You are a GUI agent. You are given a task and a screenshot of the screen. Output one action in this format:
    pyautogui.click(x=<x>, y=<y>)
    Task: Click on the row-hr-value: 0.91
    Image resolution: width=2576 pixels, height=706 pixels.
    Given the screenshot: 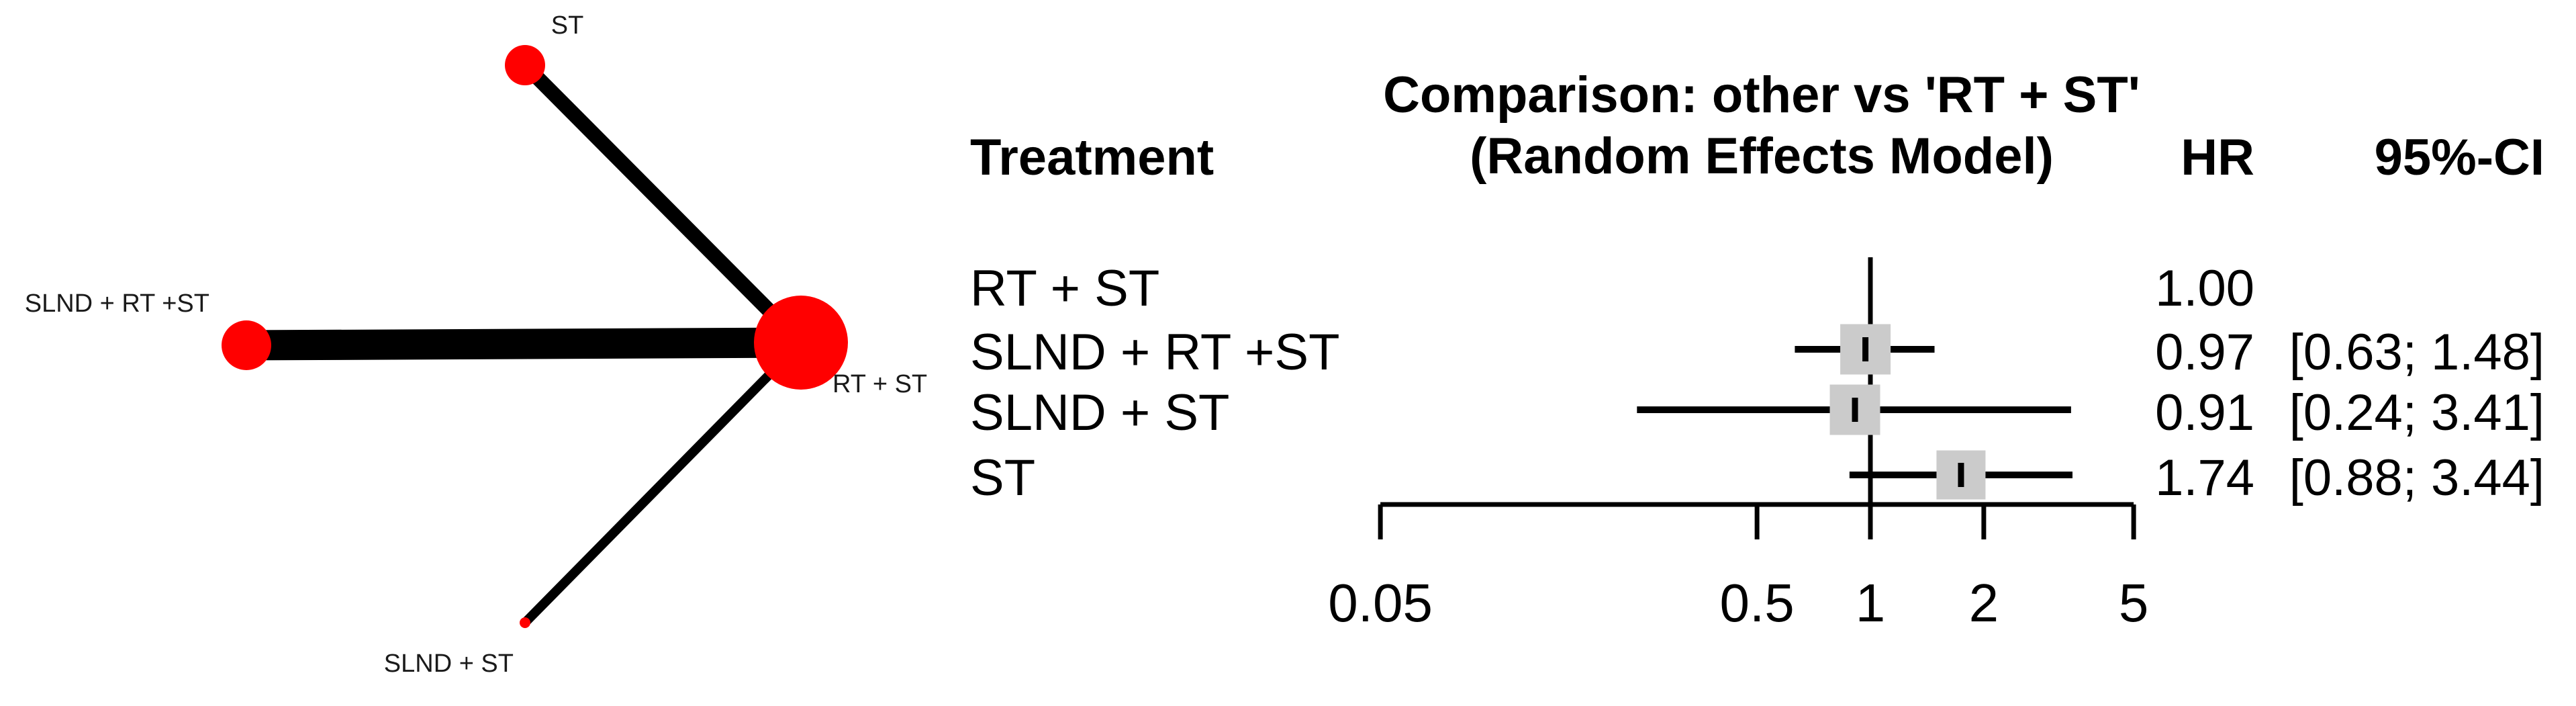 What is the action you would take?
    pyautogui.click(x=2204, y=412)
    